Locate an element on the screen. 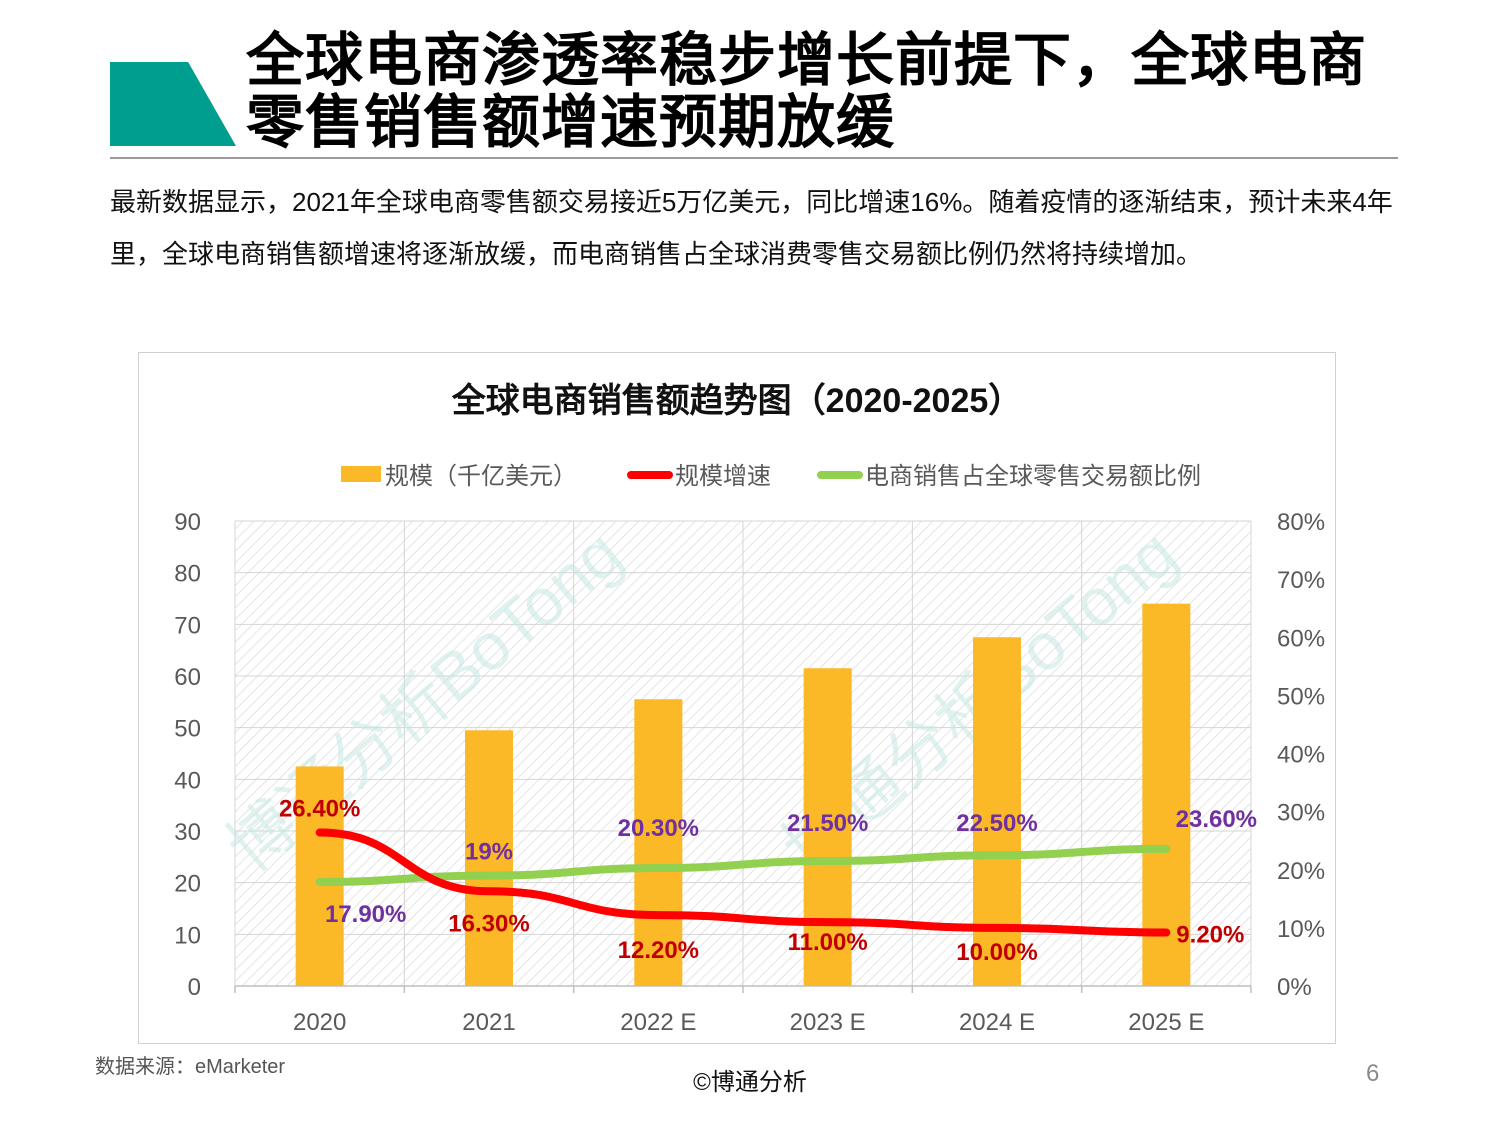 This screenshot has width=1500, height=1125. y-left-tick-label: 90 is located at coordinates (187, 522).